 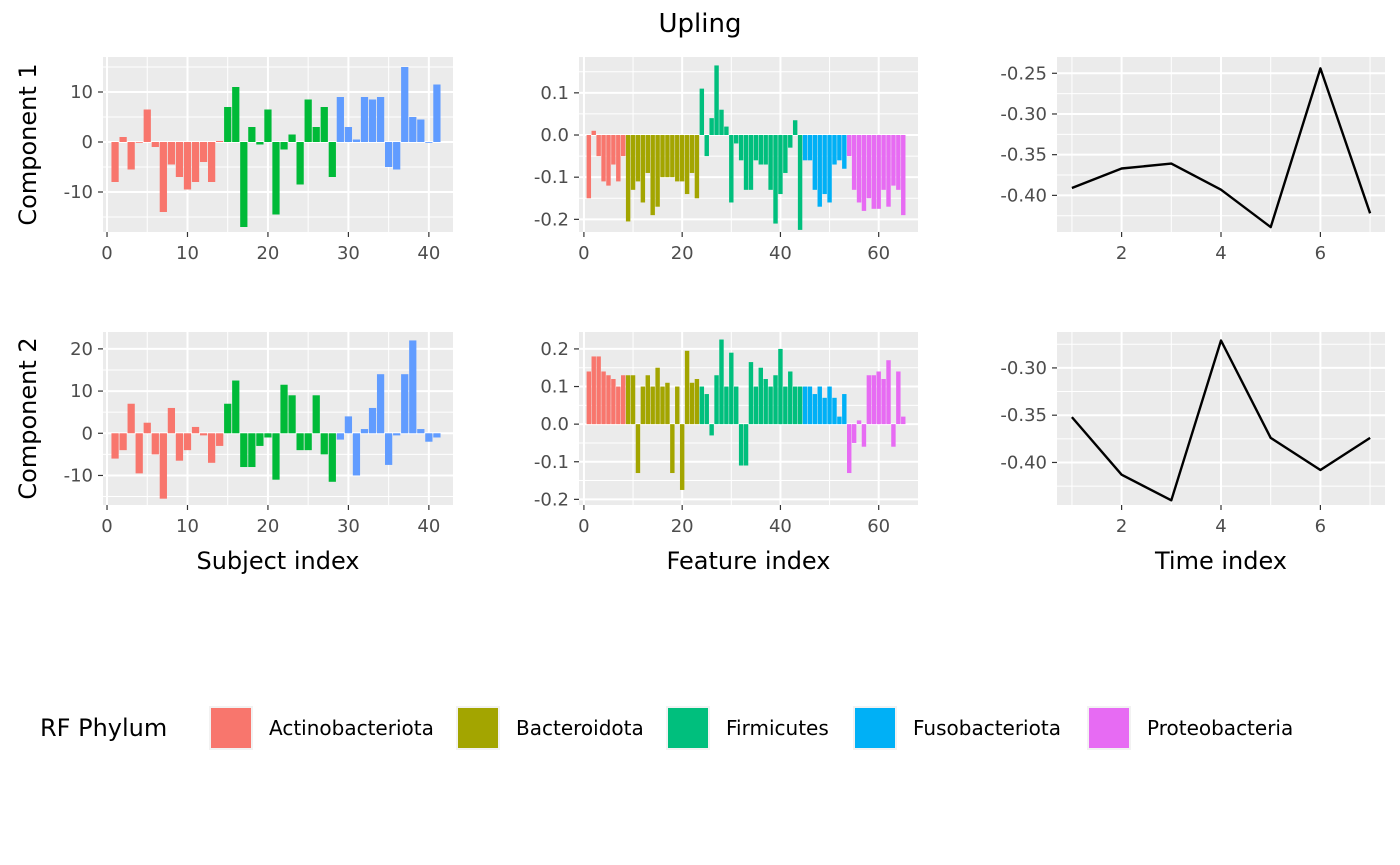 What do you see at coordinates (478, 728) in the screenshot?
I see `legend-swatch` at bounding box center [478, 728].